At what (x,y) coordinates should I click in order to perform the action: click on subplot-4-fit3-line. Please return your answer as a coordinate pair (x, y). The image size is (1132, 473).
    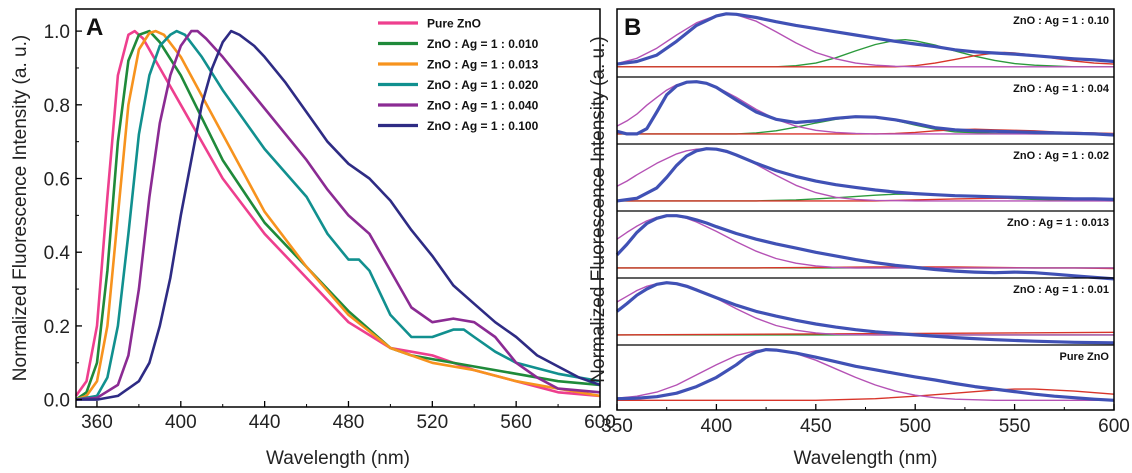
    Looking at the image, I should click on (865, 333).